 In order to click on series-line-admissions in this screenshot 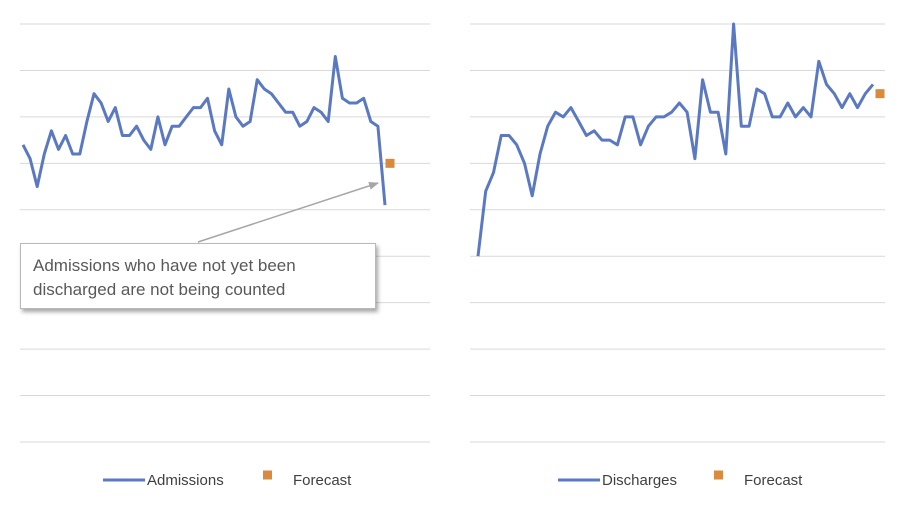, I will do `click(204, 130)`.